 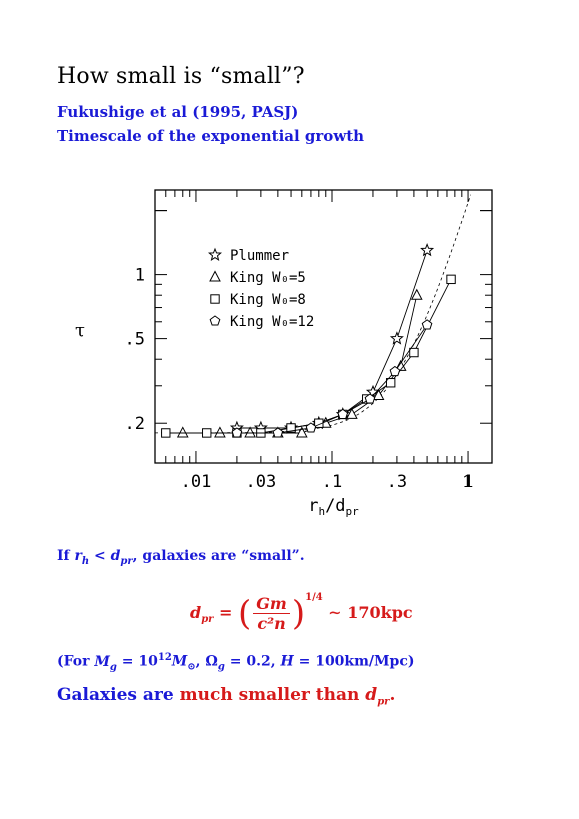 What do you see at coordinates (468, 482) in the screenshot?
I see `x-tick-label: 1` at bounding box center [468, 482].